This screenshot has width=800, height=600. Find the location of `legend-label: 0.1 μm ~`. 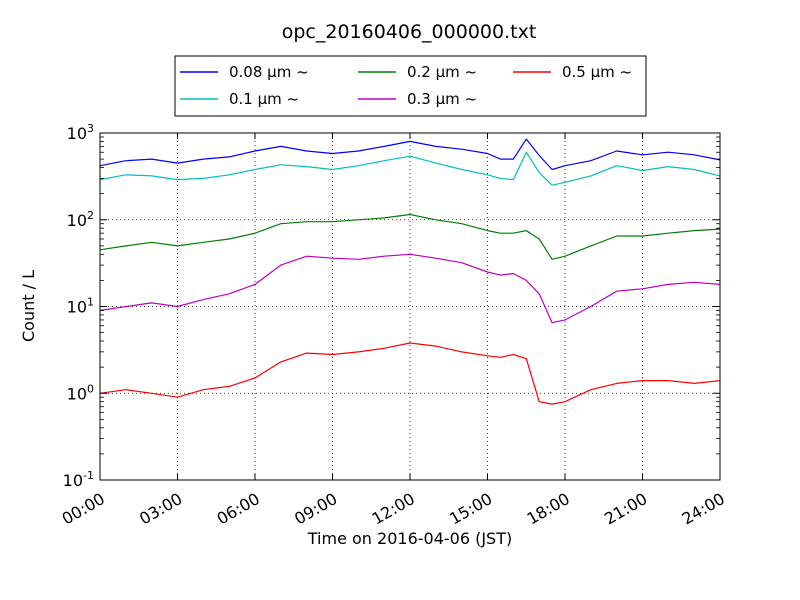

legend-label: 0.1 μm ~ is located at coordinates (264, 99).